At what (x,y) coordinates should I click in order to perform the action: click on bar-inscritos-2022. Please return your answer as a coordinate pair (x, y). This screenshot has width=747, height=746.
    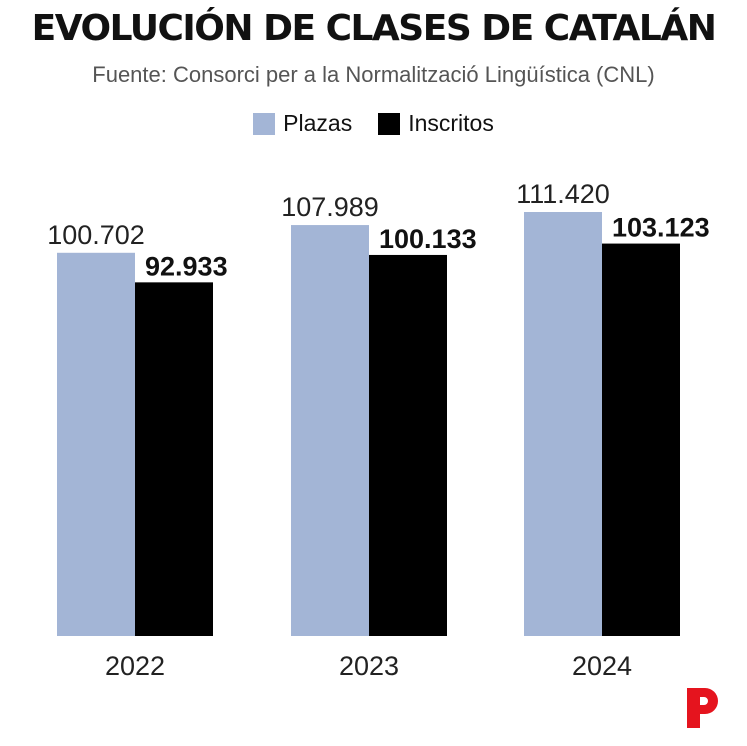
    Looking at the image, I should click on (174, 459).